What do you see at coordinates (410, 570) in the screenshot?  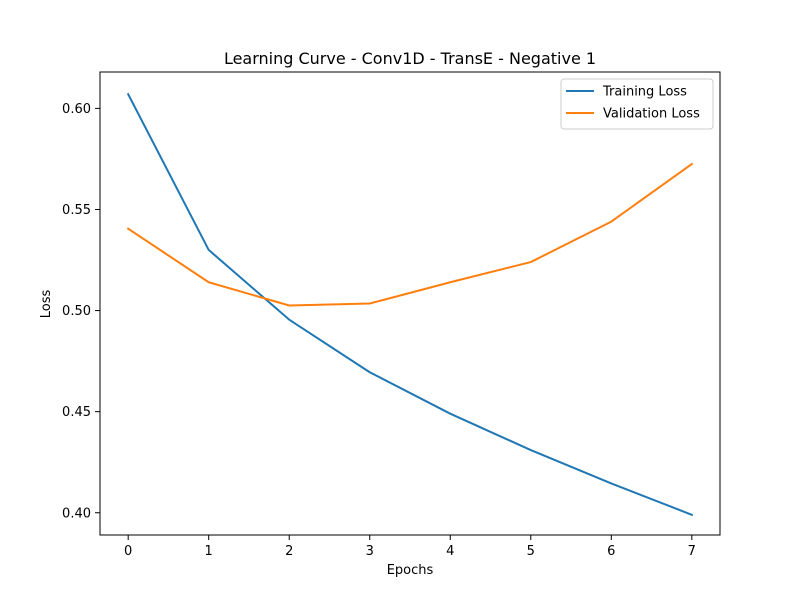 I see `x-axis-label: Epochs` at bounding box center [410, 570].